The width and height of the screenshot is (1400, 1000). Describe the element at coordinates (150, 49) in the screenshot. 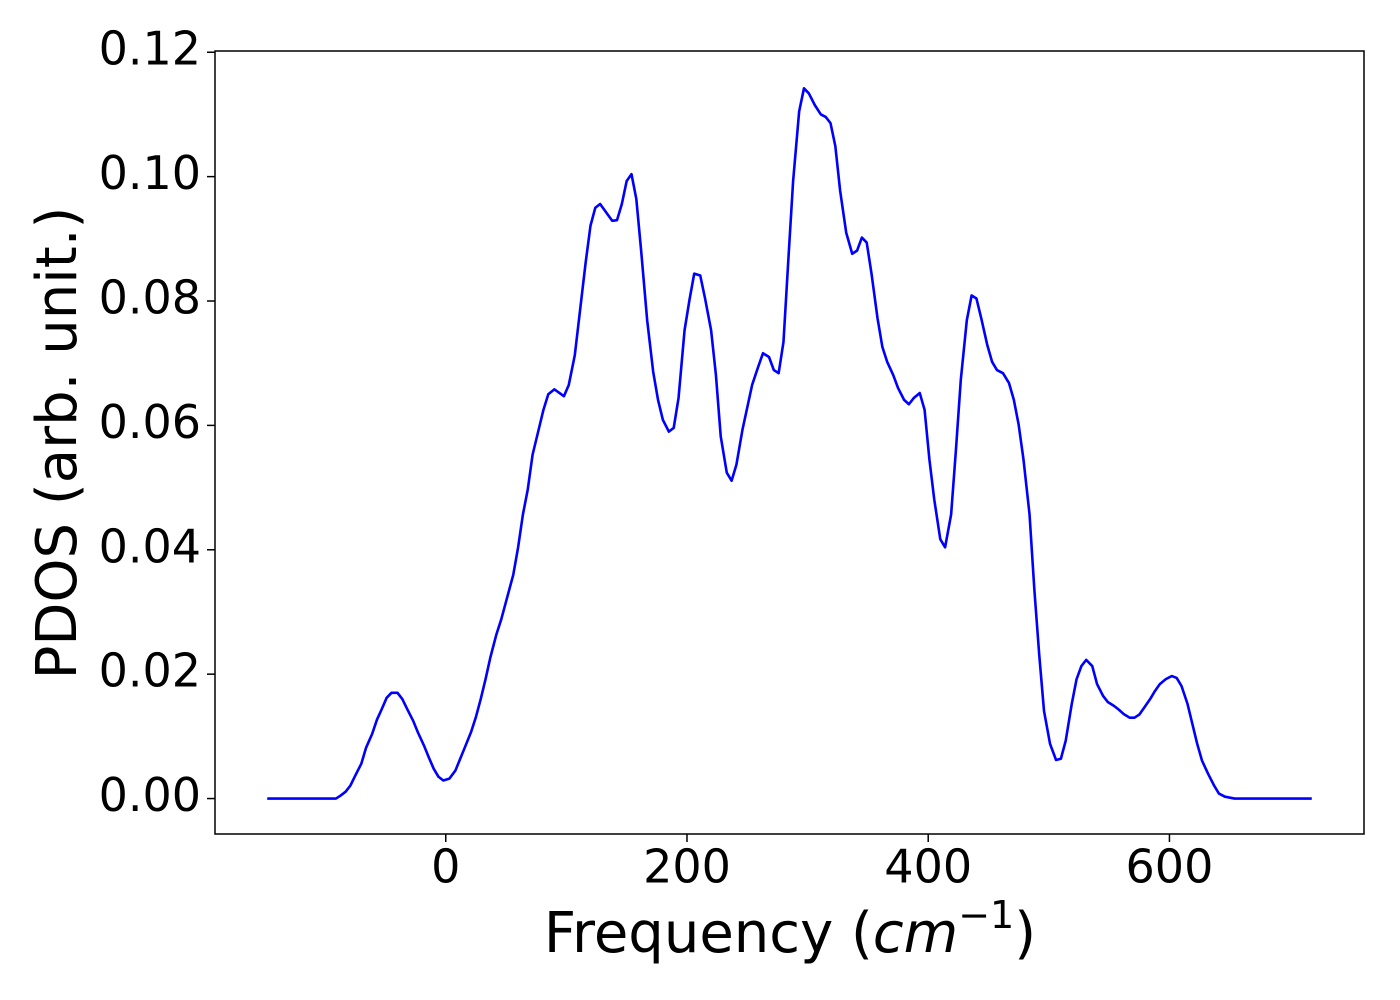

I see `y-tick-label: 0.12` at that location.